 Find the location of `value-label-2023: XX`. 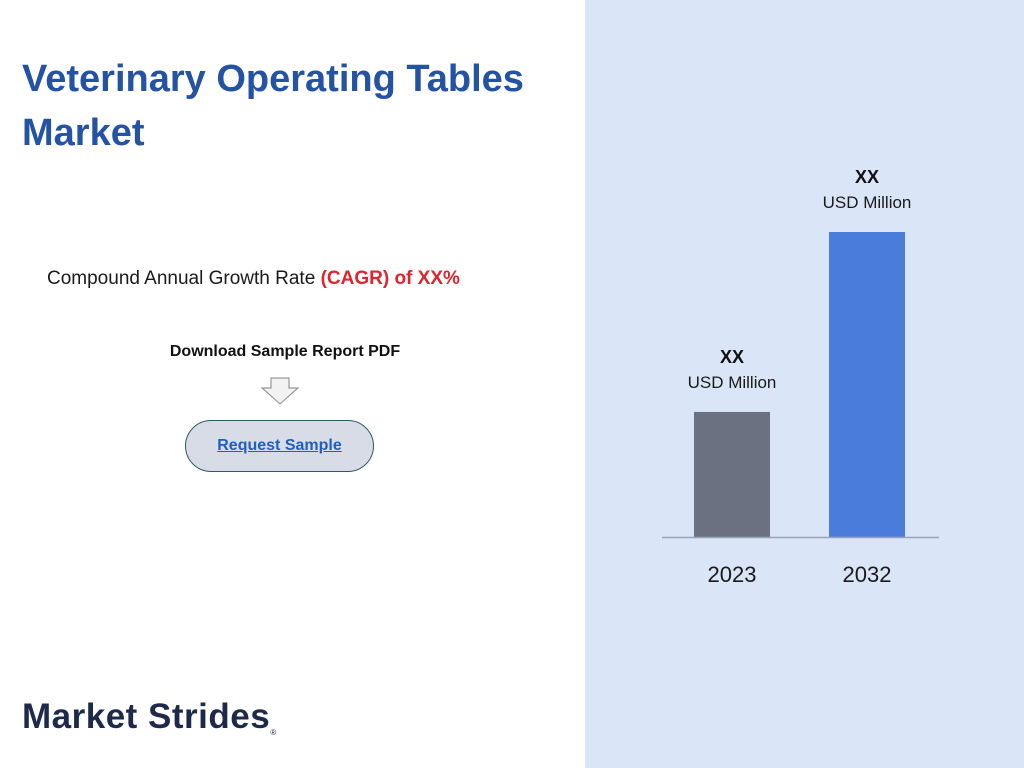

value-label-2023: XX is located at coordinates (732, 357).